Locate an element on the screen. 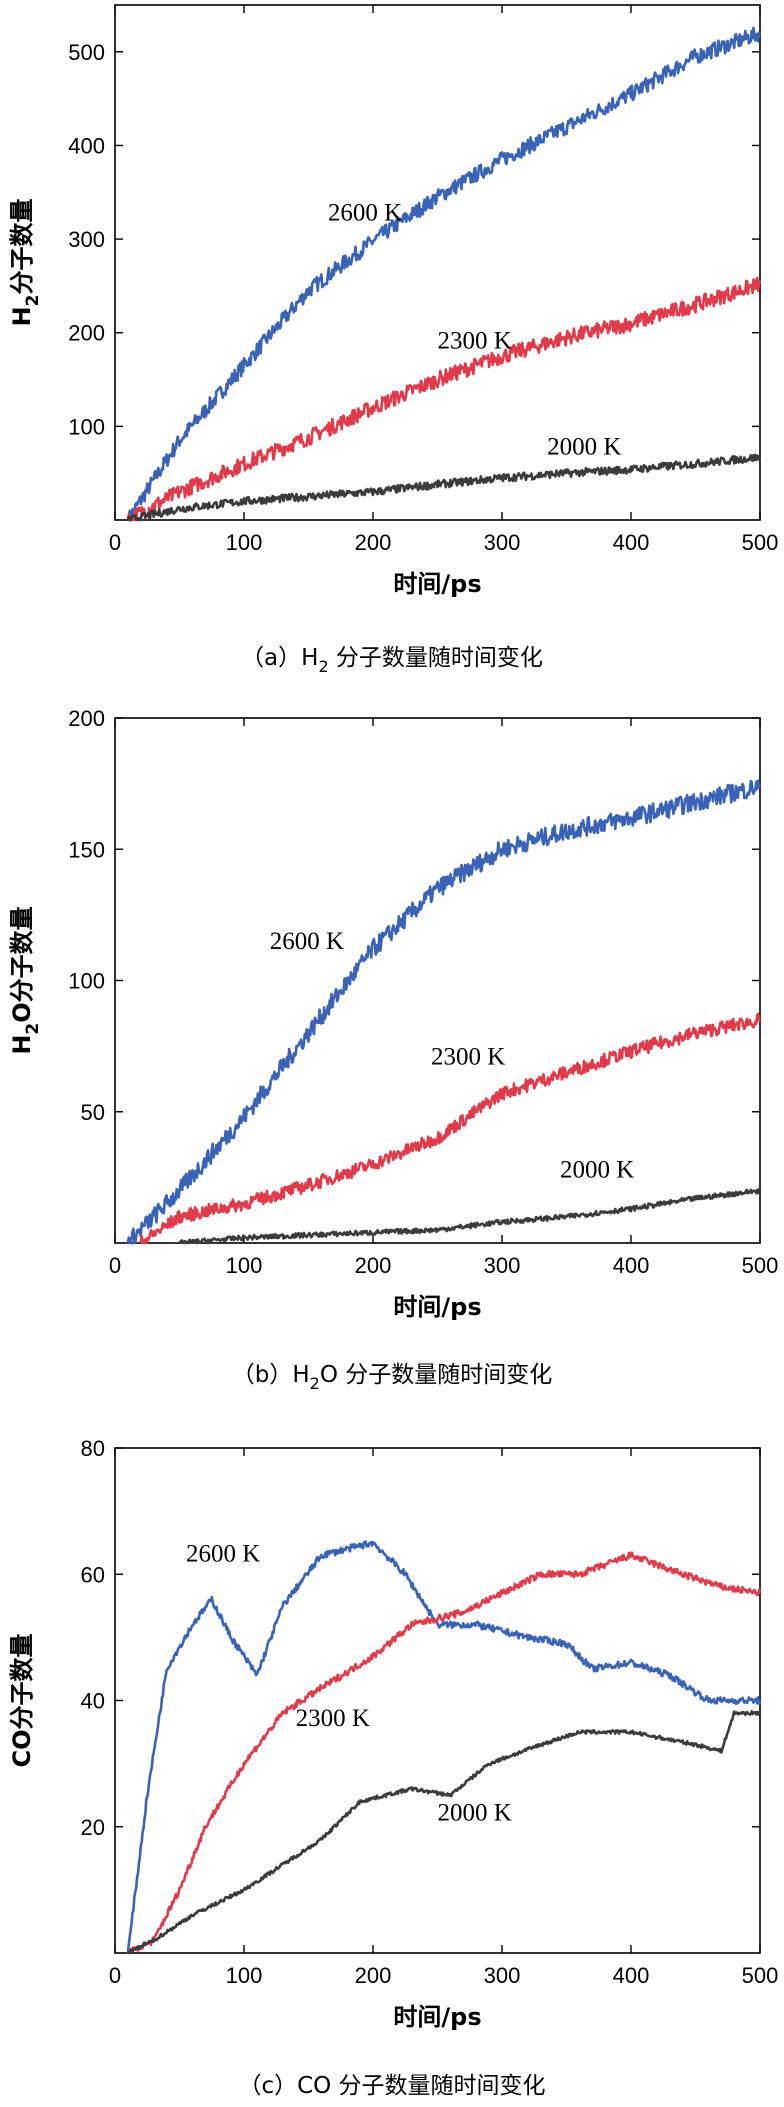  y-tick-label: 40 is located at coordinates (93, 1701).